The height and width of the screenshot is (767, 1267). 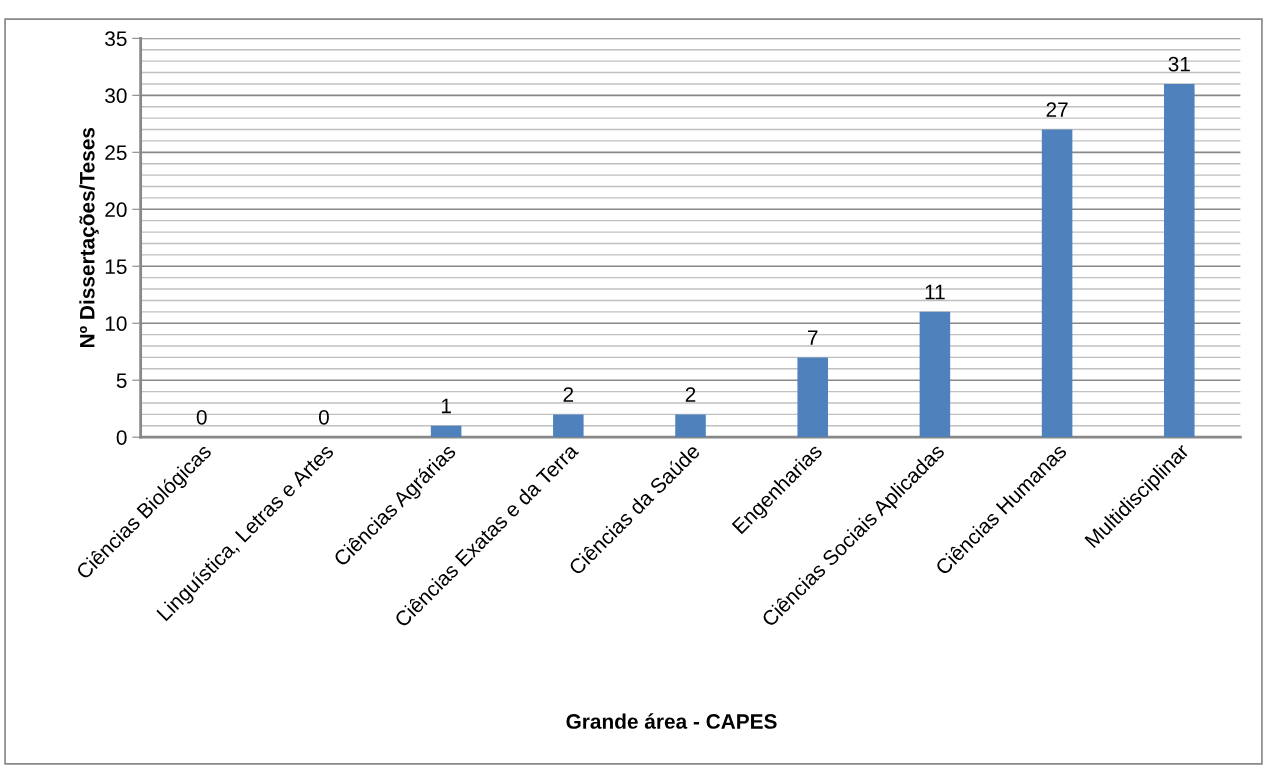 What do you see at coordinates (1057, 109) in the screenshot?
I see `data-label: 27` at bounding box center [1057, 109].